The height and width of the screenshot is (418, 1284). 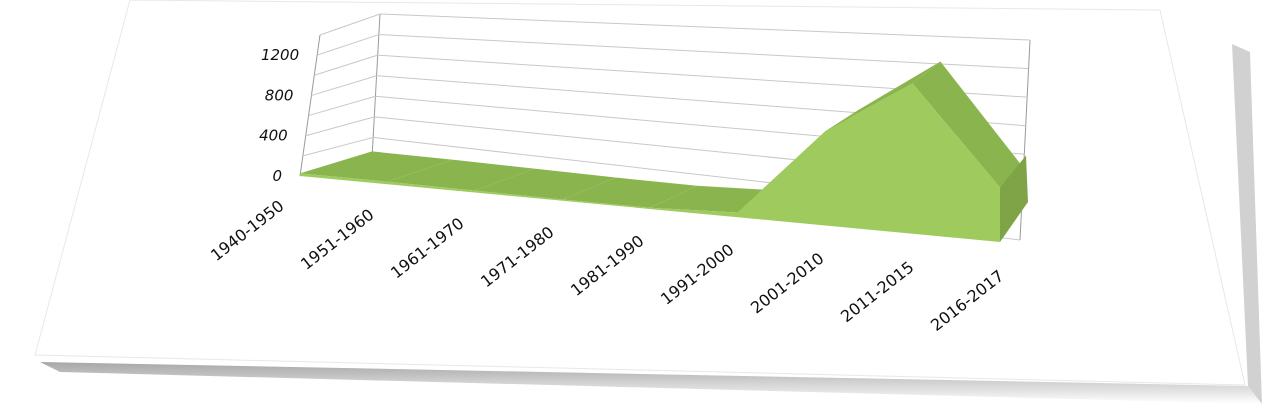 What do you see at coordinates (279, 115) in the screenshot?
I see `y-tick-labels: 0 400 800 1200` at bounding box center [279, 115].